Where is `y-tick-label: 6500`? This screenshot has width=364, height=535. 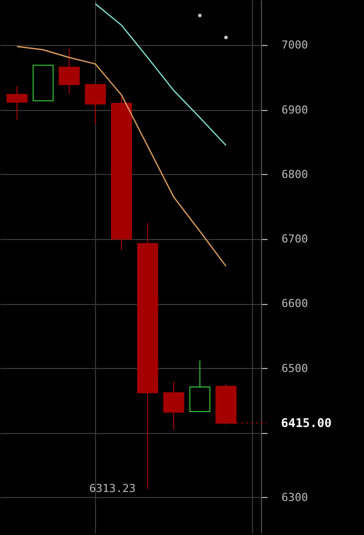 y-tick-label: 6500 is located at coordinates (295, 368).